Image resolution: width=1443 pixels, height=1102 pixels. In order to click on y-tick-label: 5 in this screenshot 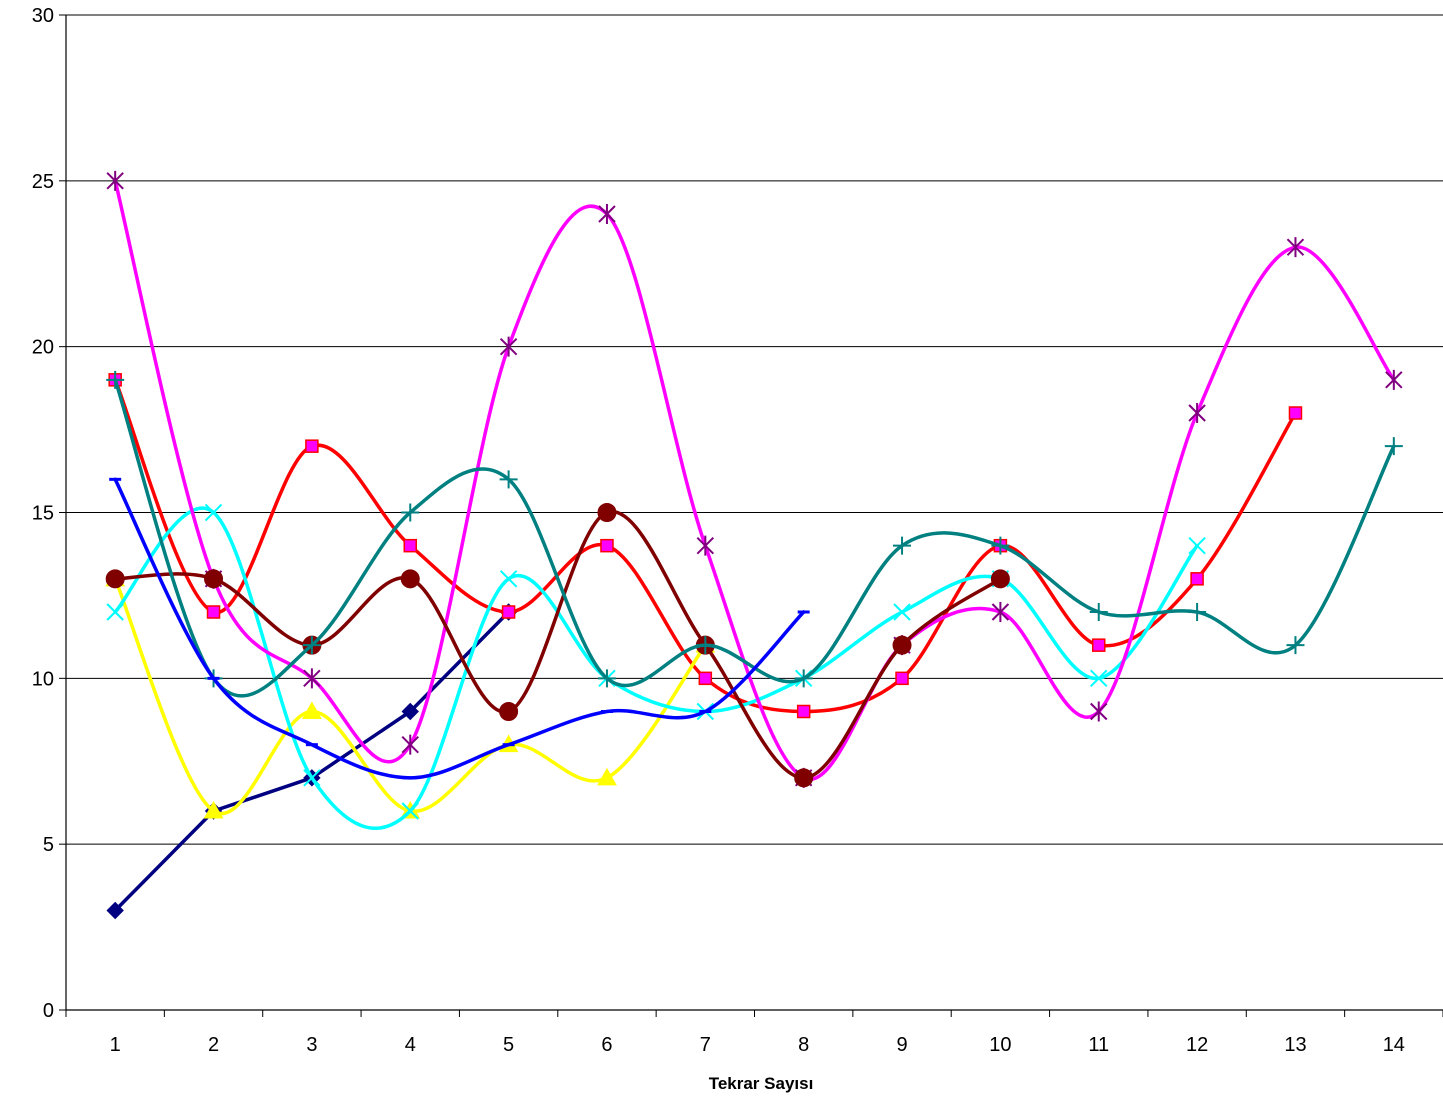, I will do `click(48, 845)`.